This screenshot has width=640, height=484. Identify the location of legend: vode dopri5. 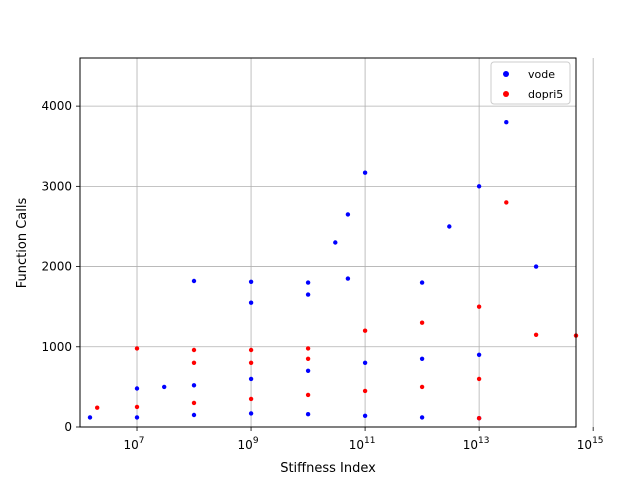
(530, 83).